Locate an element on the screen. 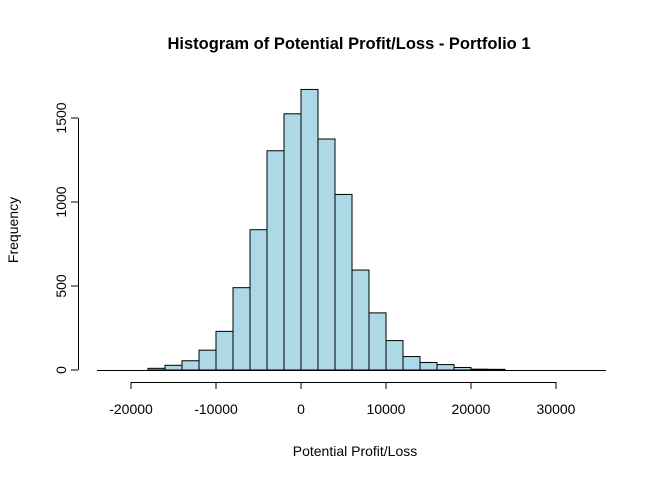 Image resolution: width=672 pixels, height=480 pixels. x-tick-label: 0 is located at coordinates (301, 409).